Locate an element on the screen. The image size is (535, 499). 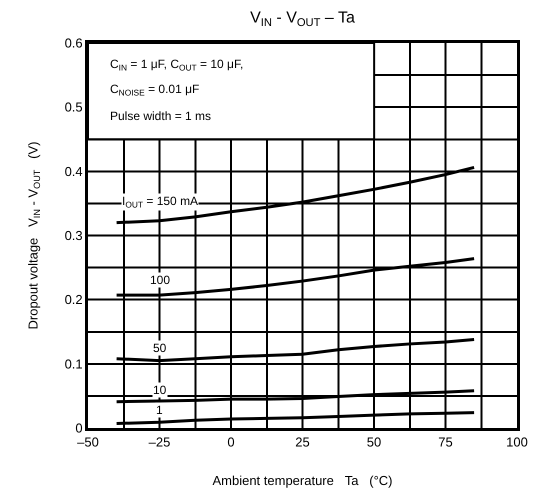
x-axis-title: Ambient temperature Ta (°C) is located at coordinates (302, 480).